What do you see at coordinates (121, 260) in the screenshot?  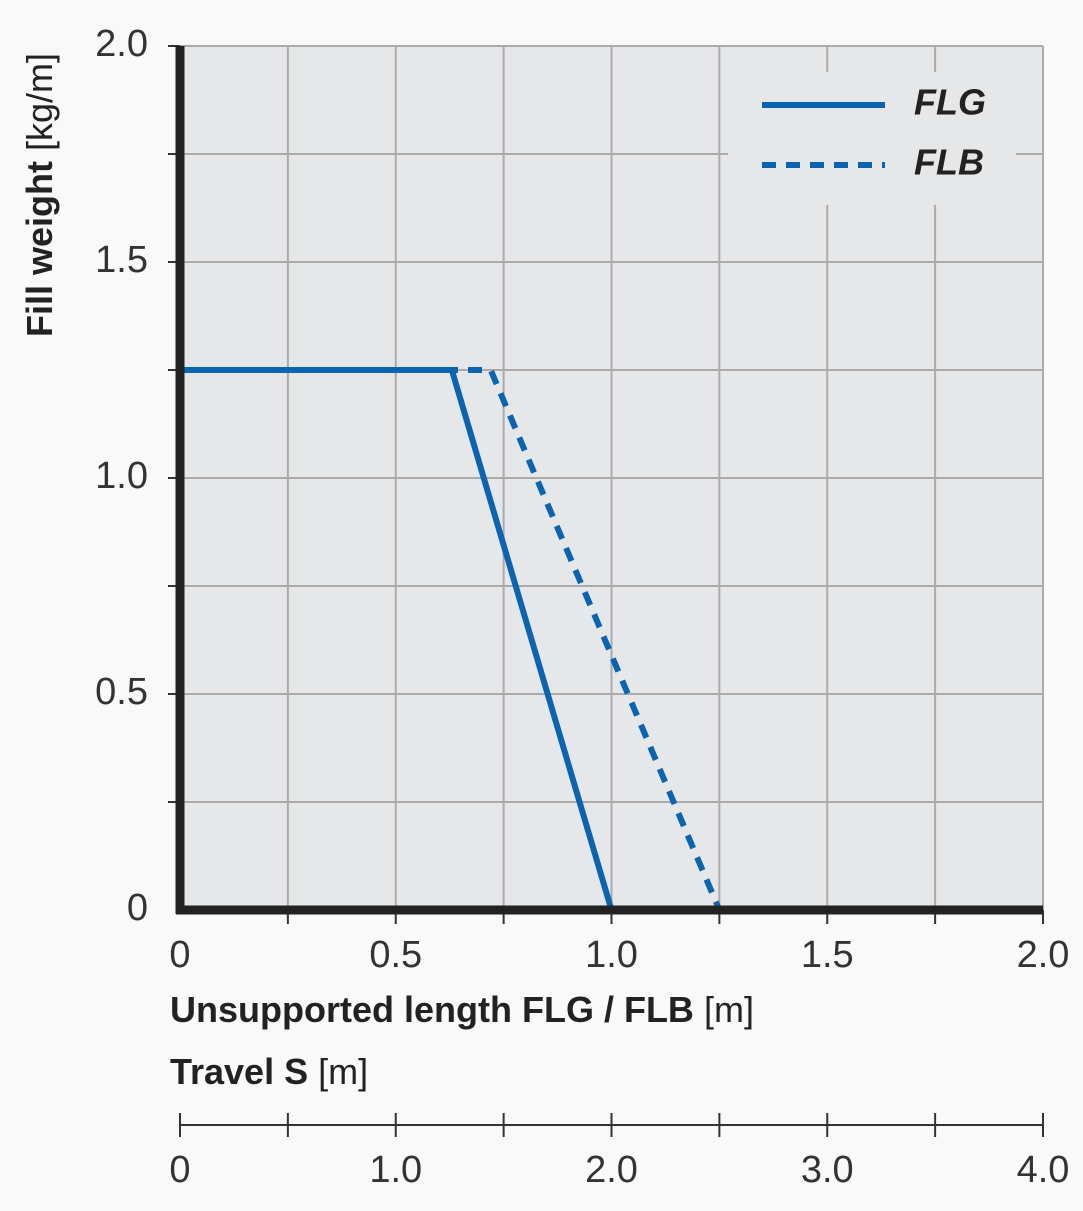 I see `y-tick-label: 1.5` at bounding box center [121, 260].